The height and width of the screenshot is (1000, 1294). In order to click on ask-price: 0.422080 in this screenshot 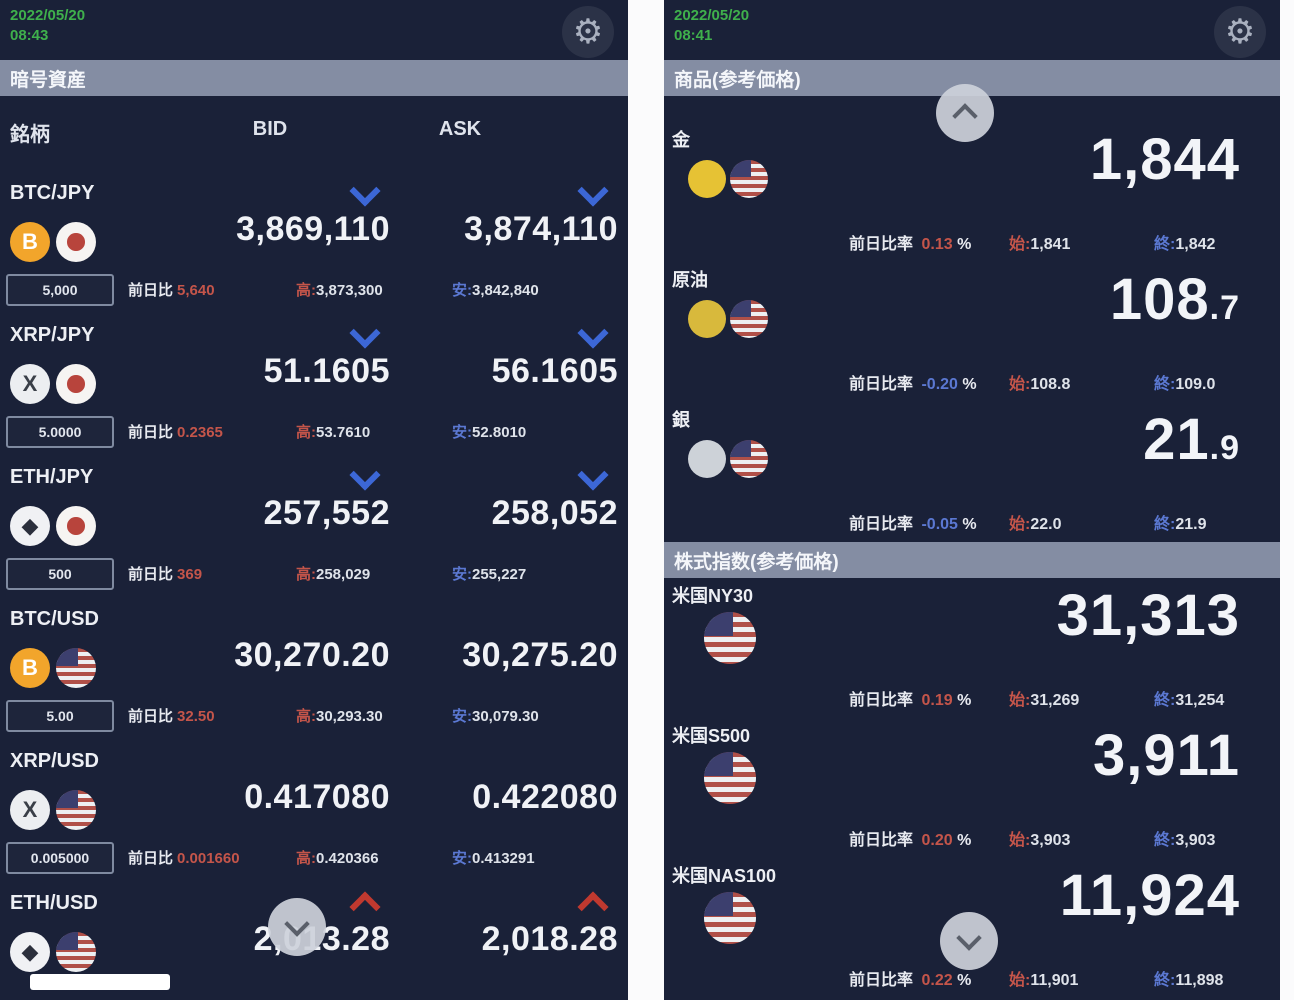, I will do `click(545, 797)`.